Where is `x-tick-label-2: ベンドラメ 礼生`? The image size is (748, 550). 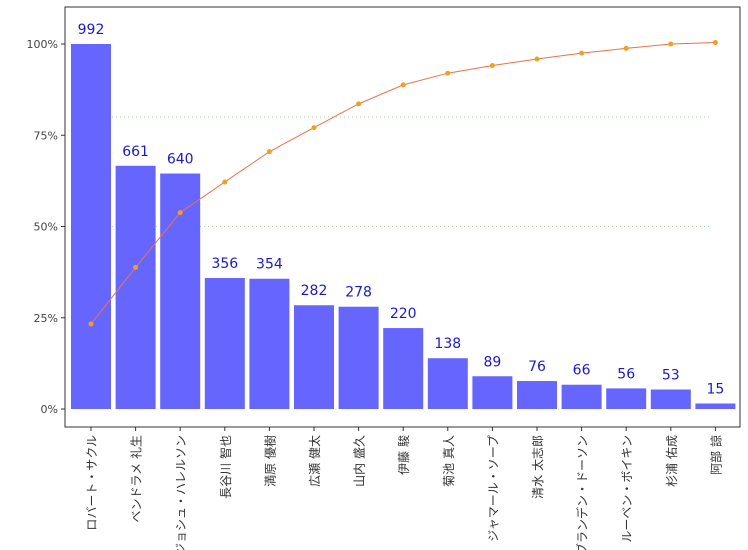
x-tick-label-2: ベンドラメ 礼生 is located at coordinates (136, 478).